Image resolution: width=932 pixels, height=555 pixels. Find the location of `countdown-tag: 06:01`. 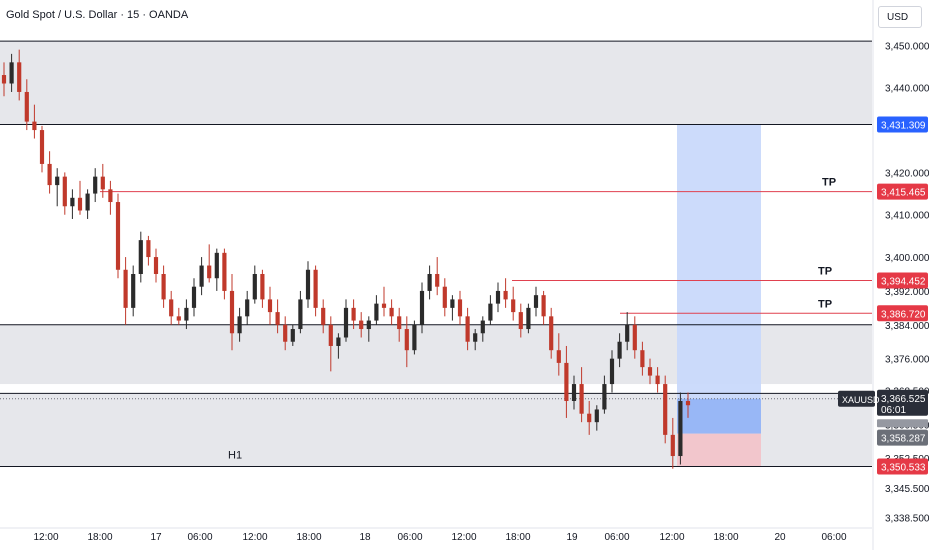

countdown-tag: 06:01 is located at coordinates (893, 410).